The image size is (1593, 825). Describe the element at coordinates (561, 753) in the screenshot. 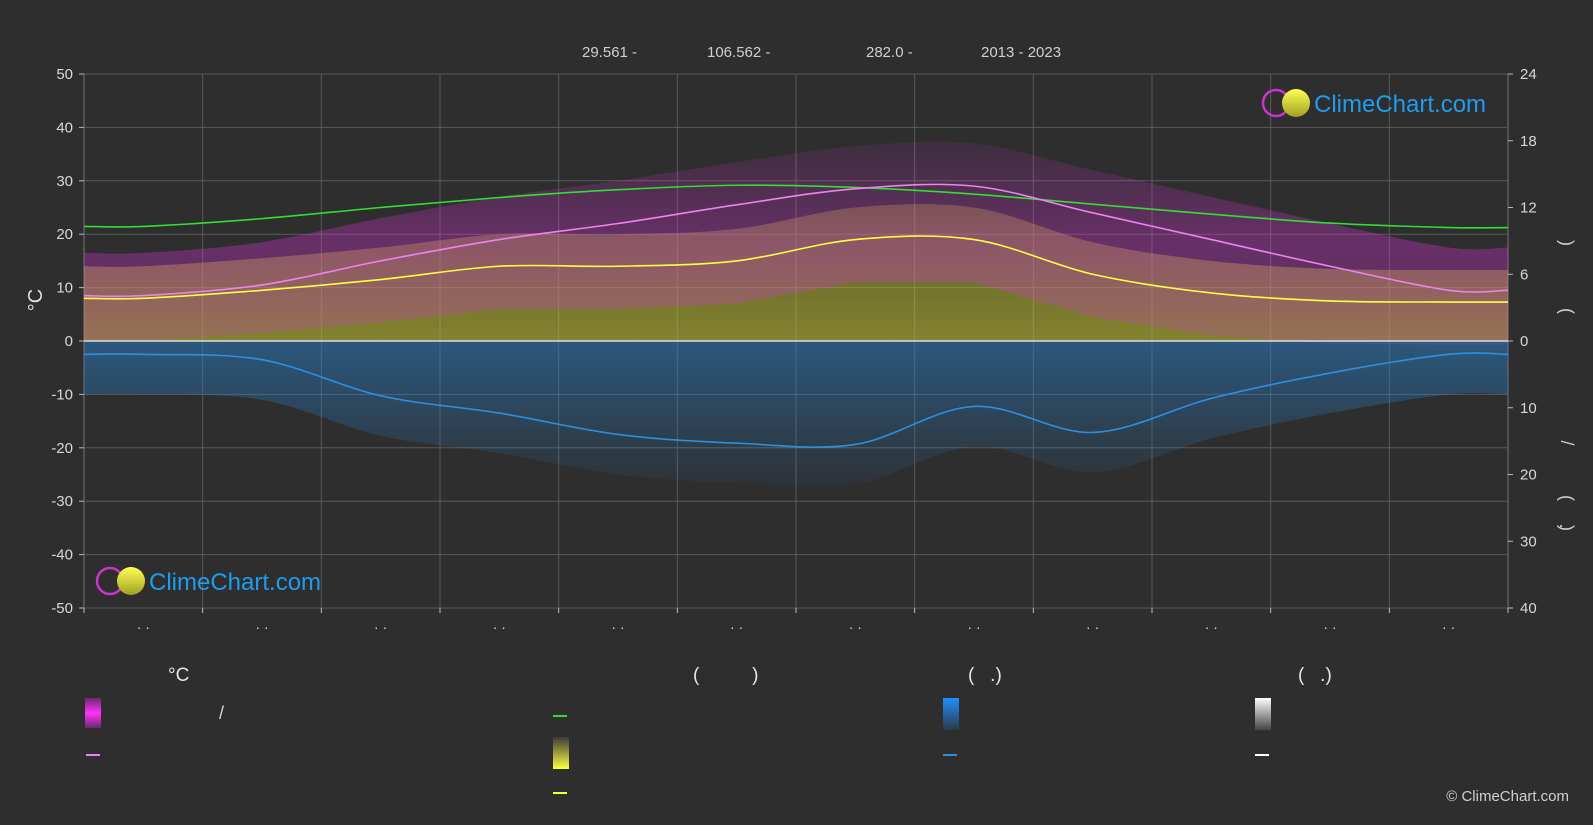

I see `legend-sunshine-swatch` at that location.